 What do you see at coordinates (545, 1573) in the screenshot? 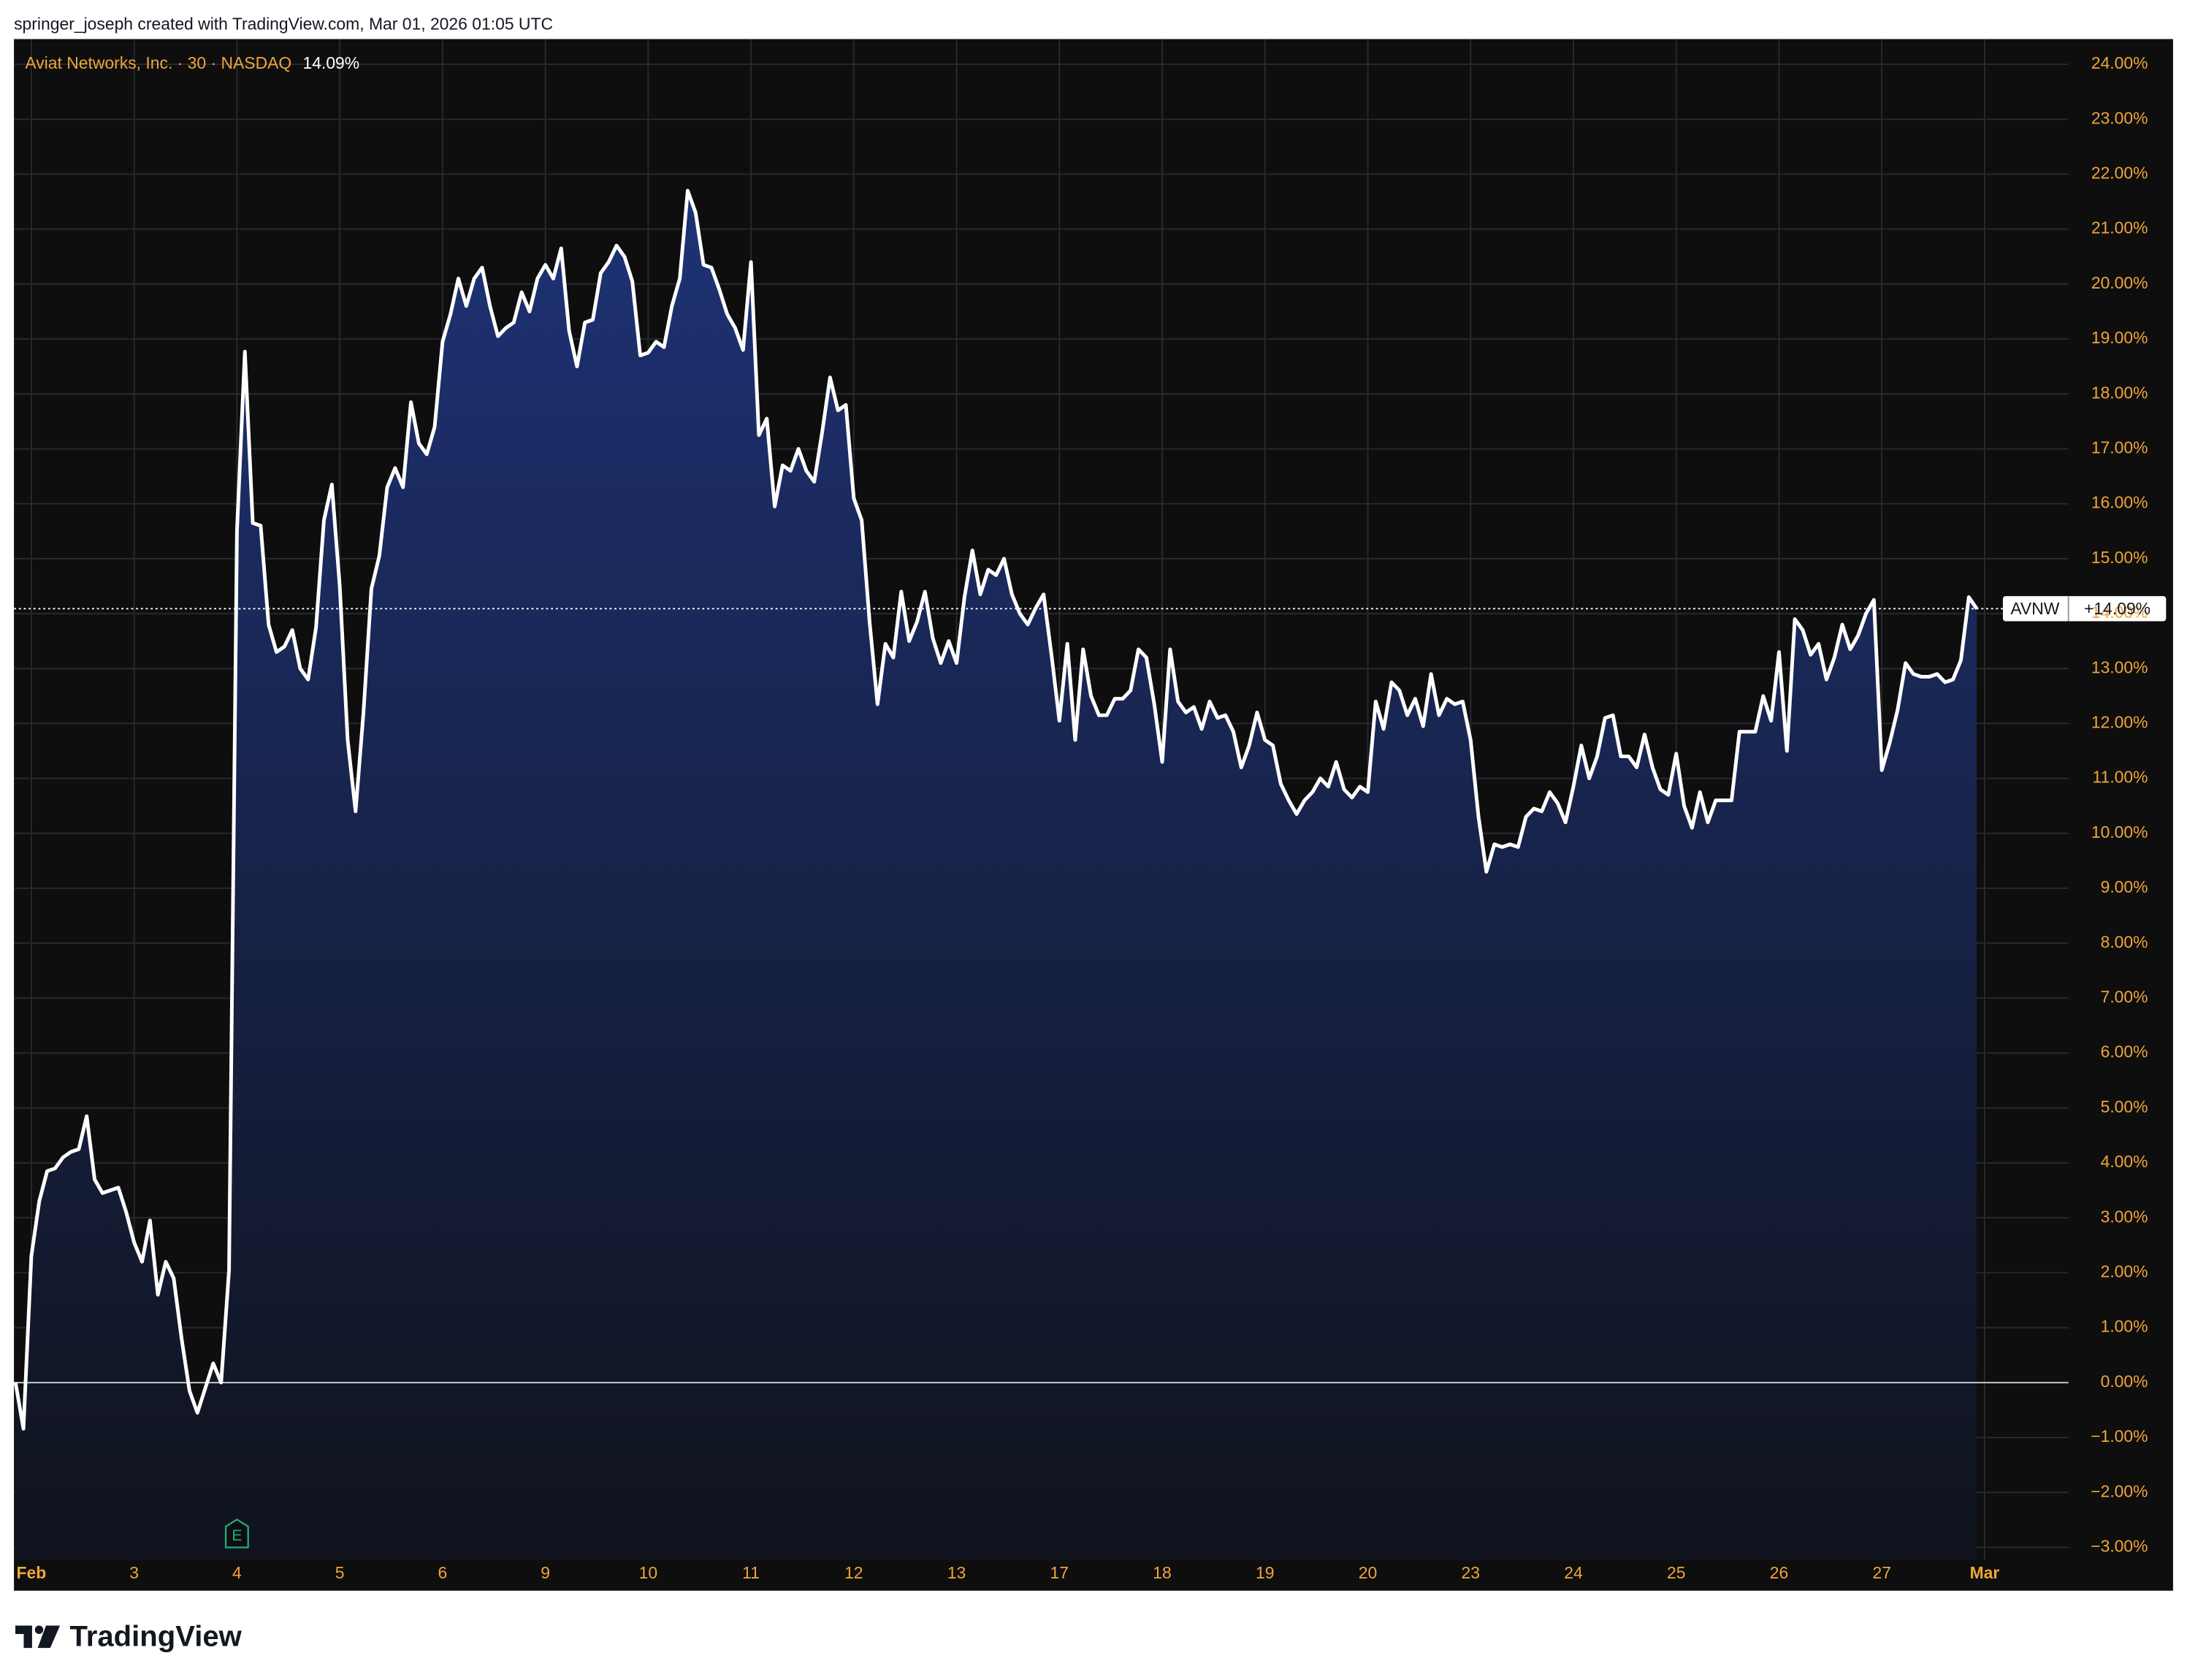
I see `x-tick-label: 9` at bounding box center [545, 1573].